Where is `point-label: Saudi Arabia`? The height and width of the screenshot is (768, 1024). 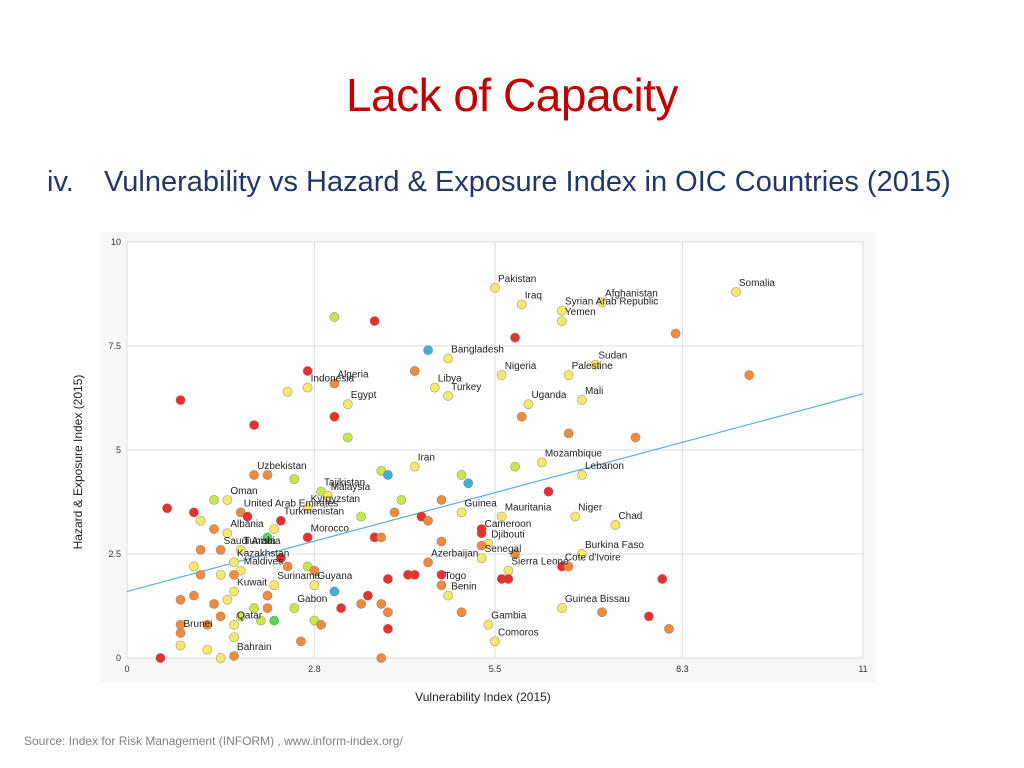
point-label: Saudi Arabia is located at coordinates (252, 541).